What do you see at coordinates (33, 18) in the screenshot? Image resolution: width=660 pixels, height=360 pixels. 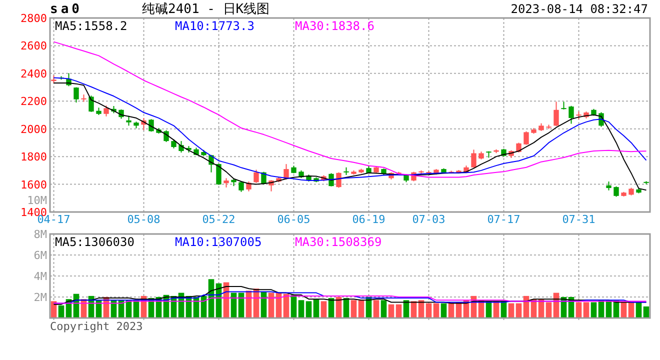 I see `ytick: 2800` at bounding box center [33, 18].